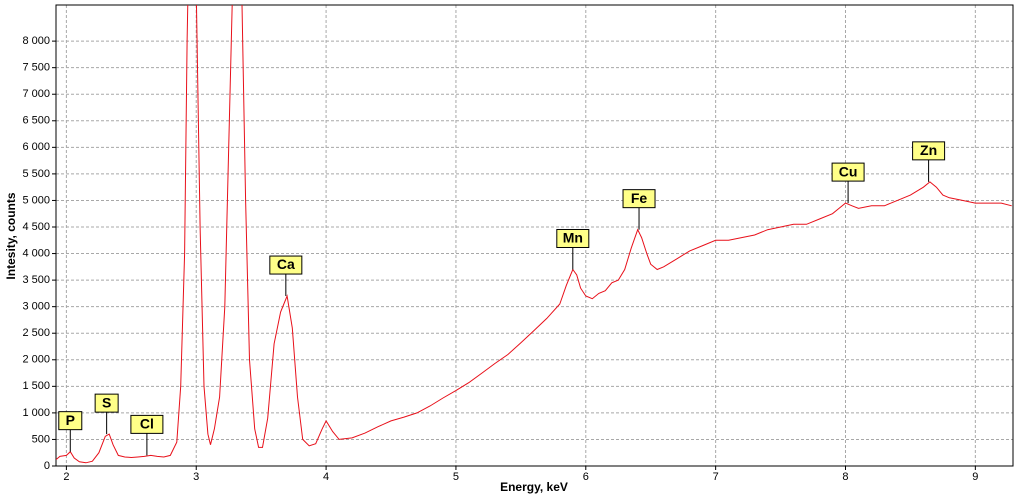 This screenshot has width=1024, height=504. I want to click on annotation-label: S, so click(106, 402).